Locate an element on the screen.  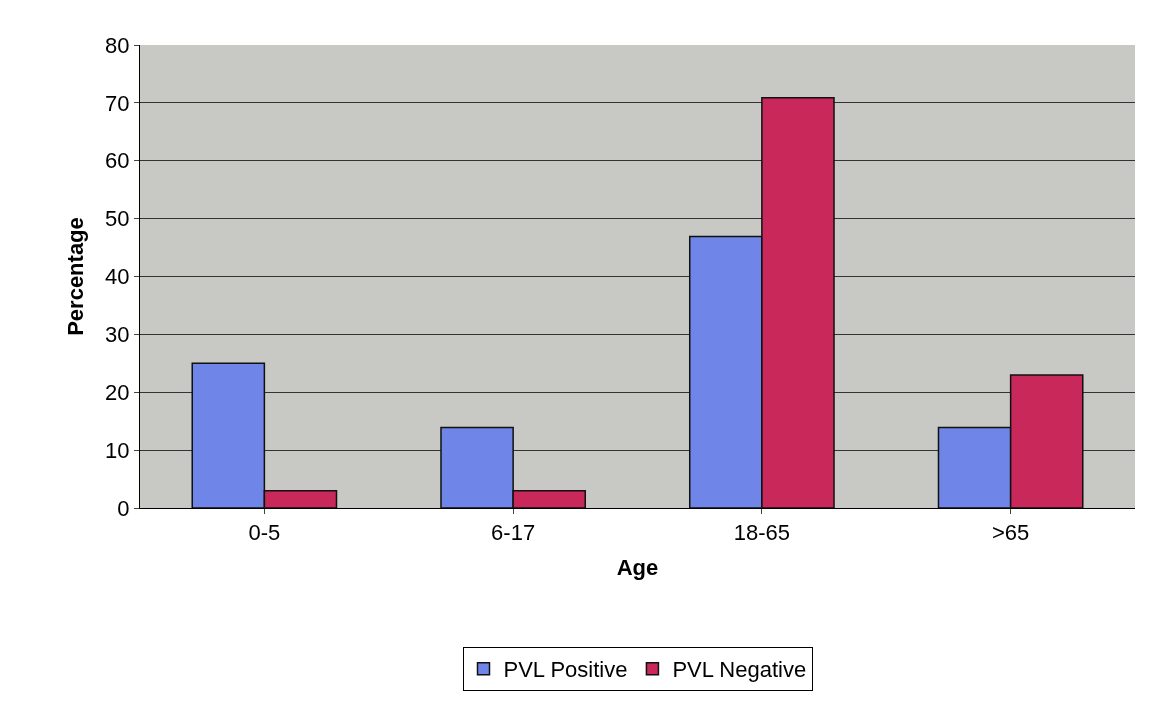
x-tick-label: 6-17 is located at coordinates (513, 533).